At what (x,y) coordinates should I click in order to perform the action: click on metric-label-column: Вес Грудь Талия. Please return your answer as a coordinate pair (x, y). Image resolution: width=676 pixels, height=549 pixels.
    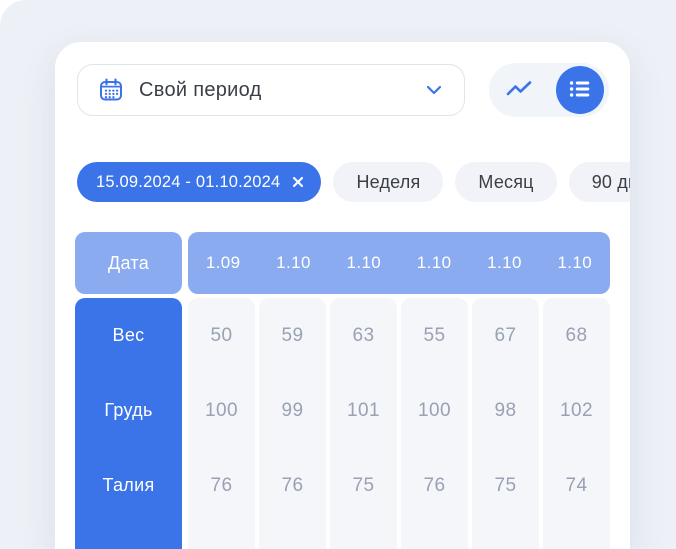
    Looking at the image, I should click on (128, 423).